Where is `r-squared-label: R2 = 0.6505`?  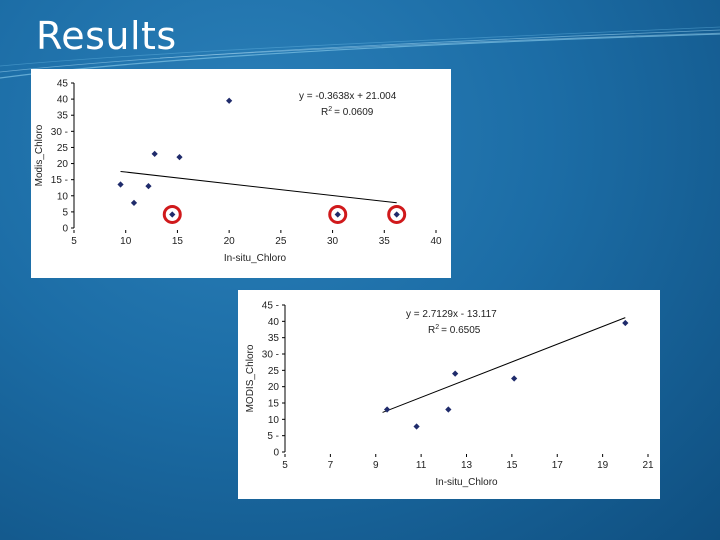 r-squared-label: R2 = 0.6505 is located at coordinates (454, 330).